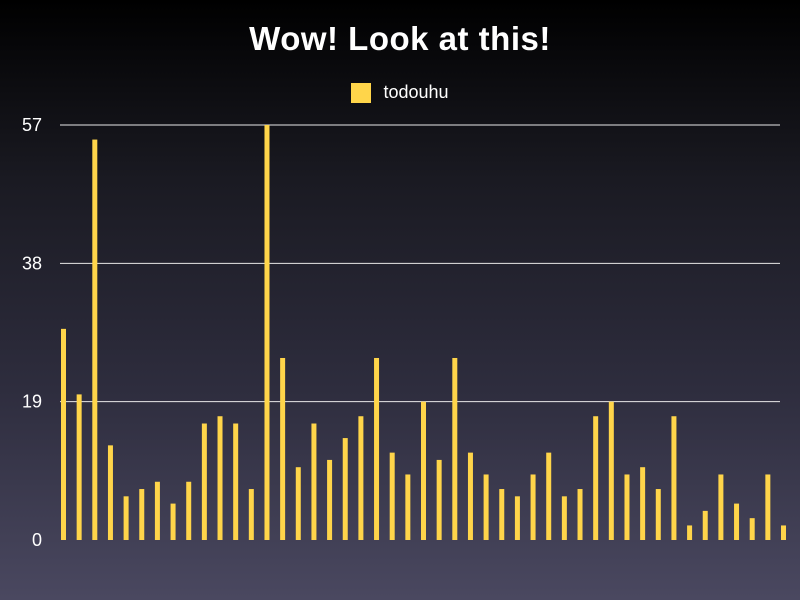 This screenshot has width=800, height=600. I want to click on chart-title: Wow! Look at this!, so click(400, 38).